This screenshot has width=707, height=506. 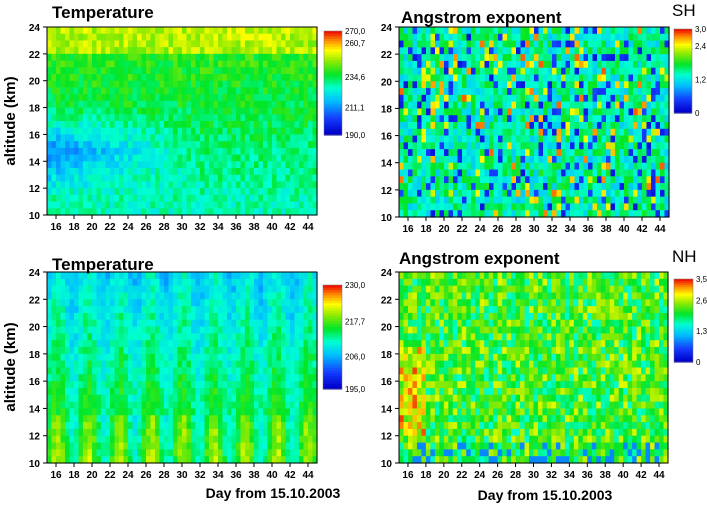 I want to click on y-tick-label: 18, so click(x=387, y=109).